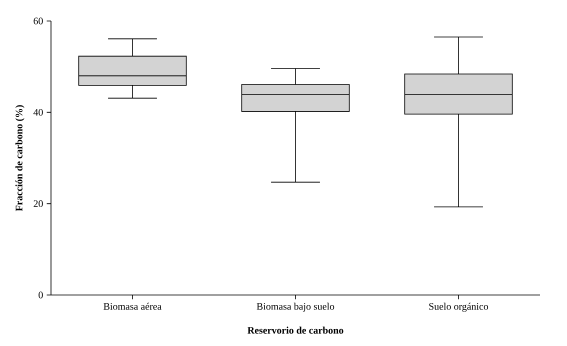 The image size is (567, 346). Describe the element at coordinates (133, 306) in the screenshot. I see `x-tick-label: Biomasa aérea` at that location.